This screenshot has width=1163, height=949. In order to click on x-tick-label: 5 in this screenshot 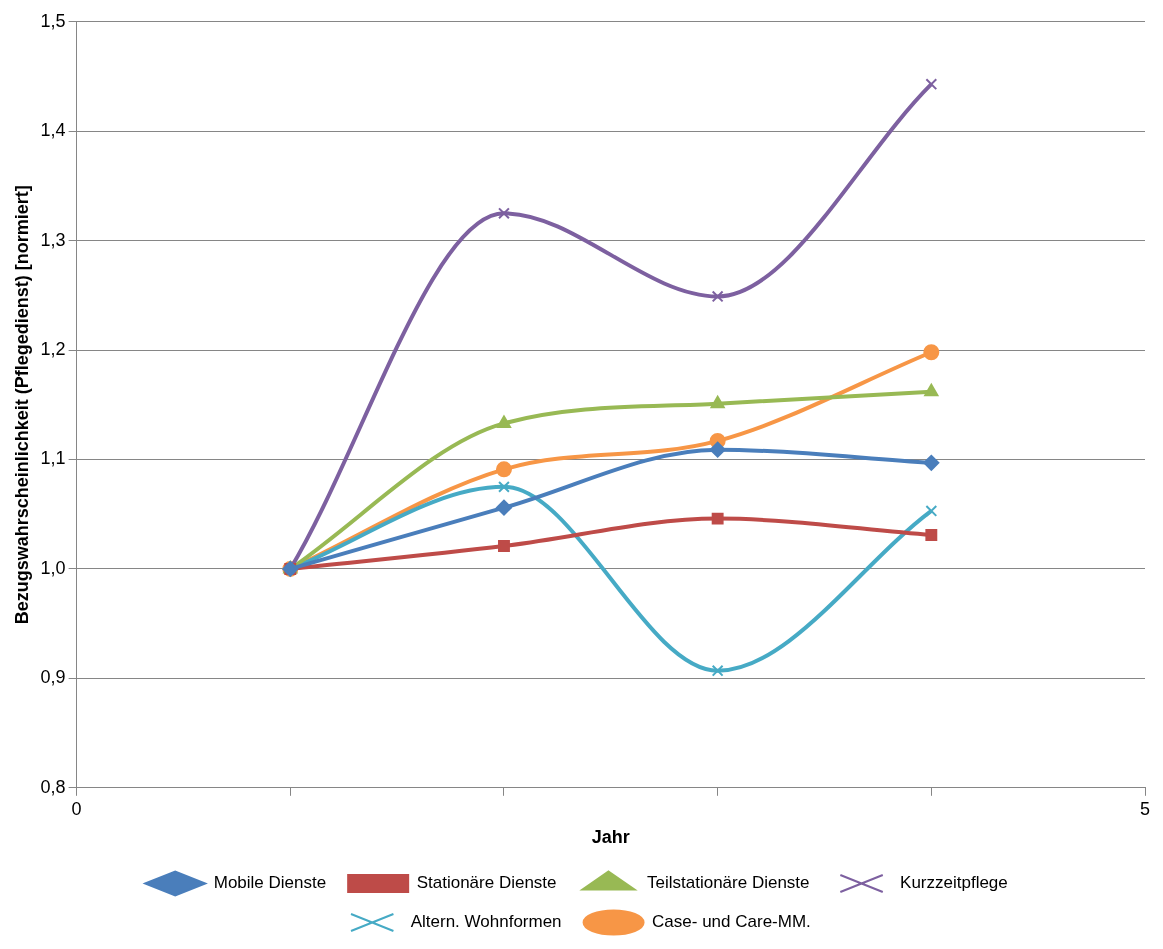, I will do `click(1145, 808)`.